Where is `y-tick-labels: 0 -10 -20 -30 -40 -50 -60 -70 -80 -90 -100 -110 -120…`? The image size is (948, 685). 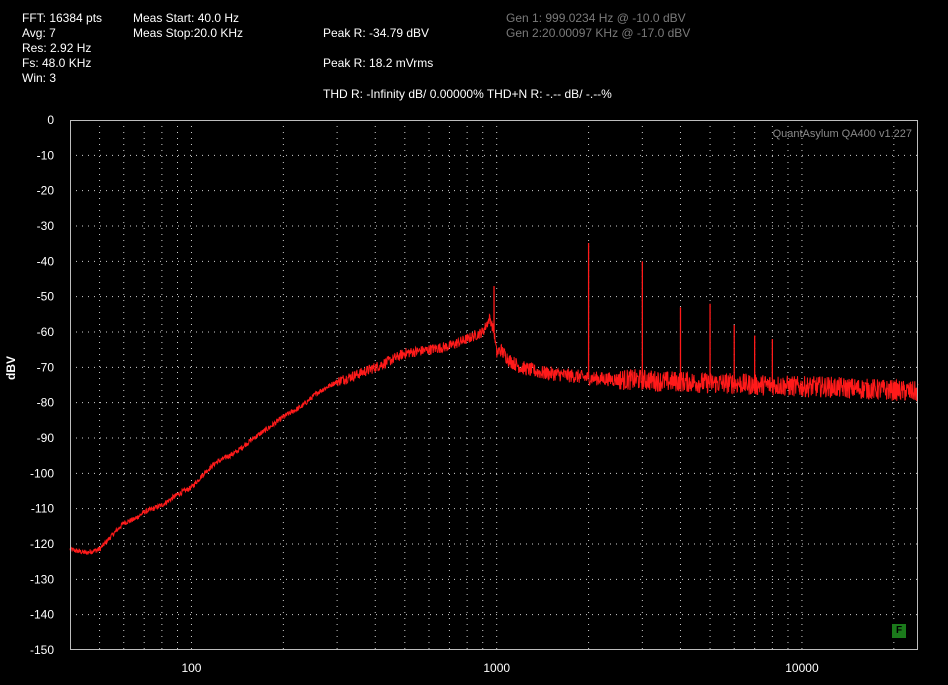
y-tick-labels: 0 -10 -20 -30 -40 -50 -60 -70 -80 -90 -100 -110 -120… is located at coordinates (42, 385).